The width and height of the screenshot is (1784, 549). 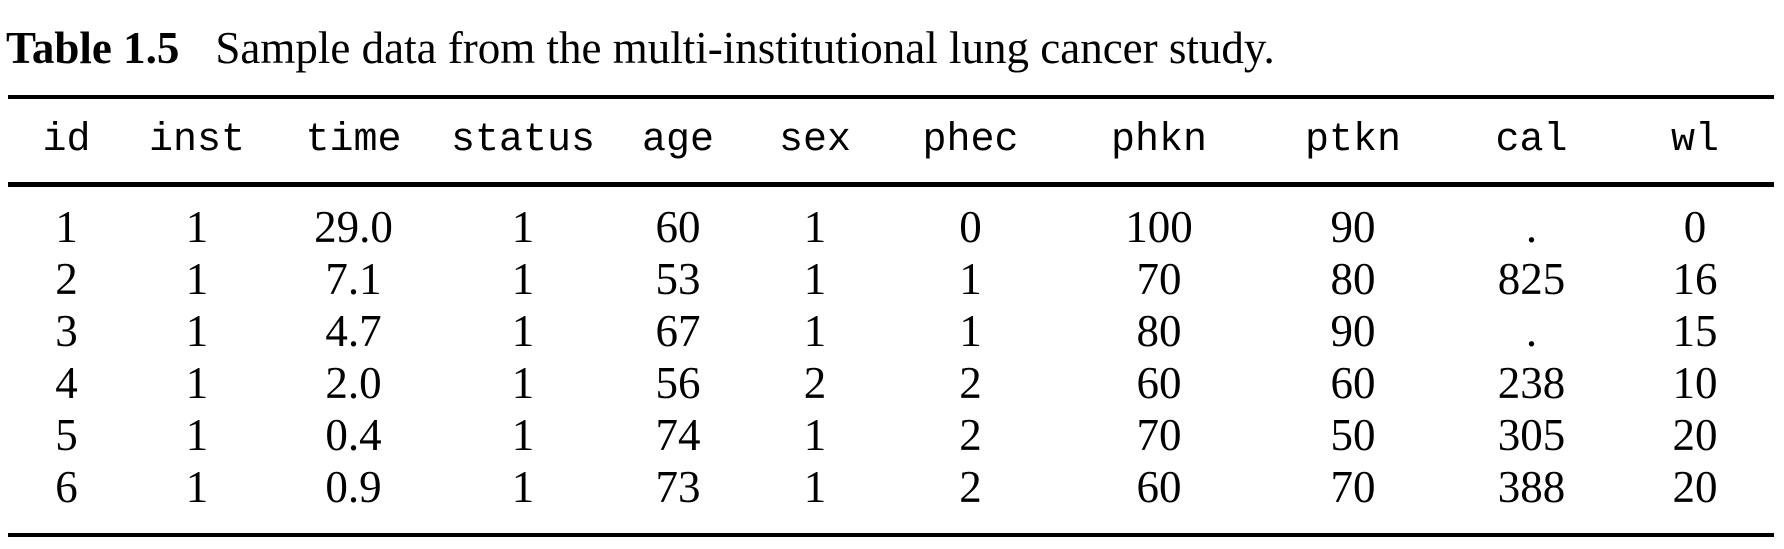 What do you see at coordinates (678, 382) in the screenshot?
I see `cell-age: 56` at bounding box center [678, 382].